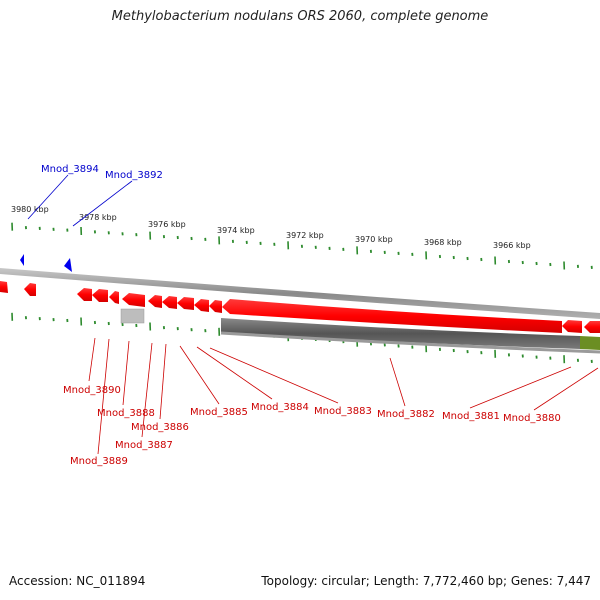  I want to click on gene-label-mnod-3885: Mnod_3885, so click(219, 412).